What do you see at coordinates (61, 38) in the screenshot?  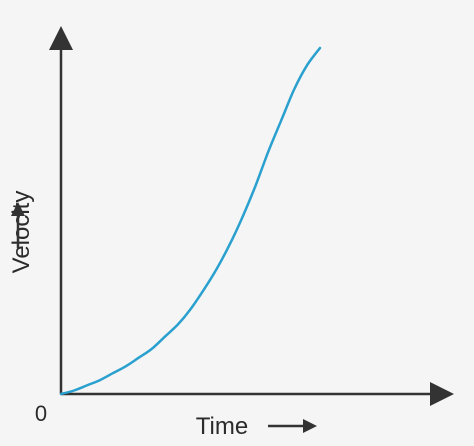 I see `y-axis-arrow-icon` at bounding box center [61, 38].